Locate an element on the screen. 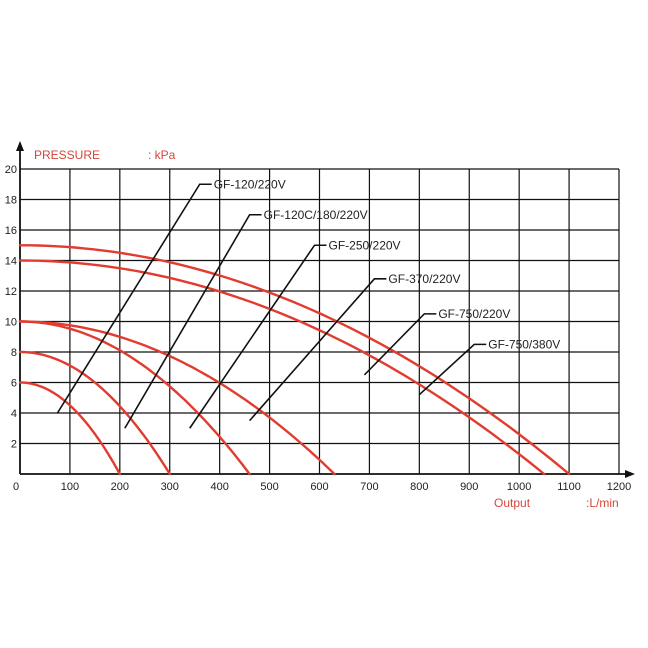 The width and height of the screenshot is (648, 648). y-tick-label: 6 is located at coordinates (14, 384).